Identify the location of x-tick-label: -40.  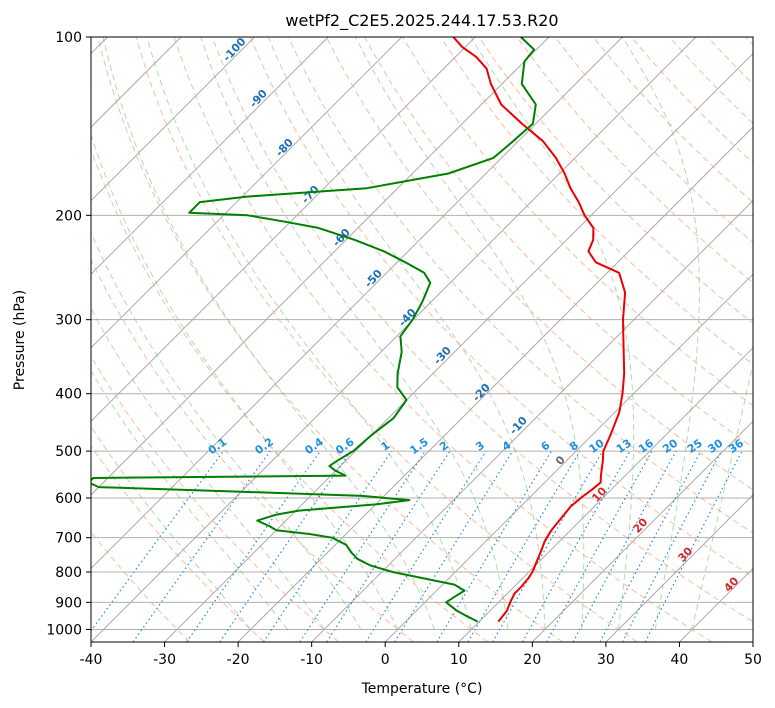
(91, 660).